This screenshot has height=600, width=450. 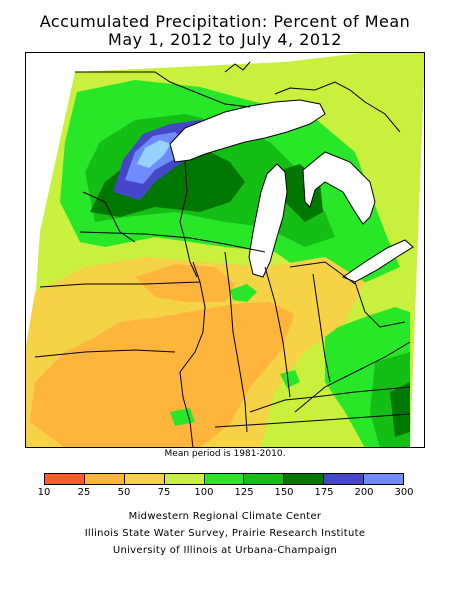 I want to click on lake-huron, so click(x=339, y=188).